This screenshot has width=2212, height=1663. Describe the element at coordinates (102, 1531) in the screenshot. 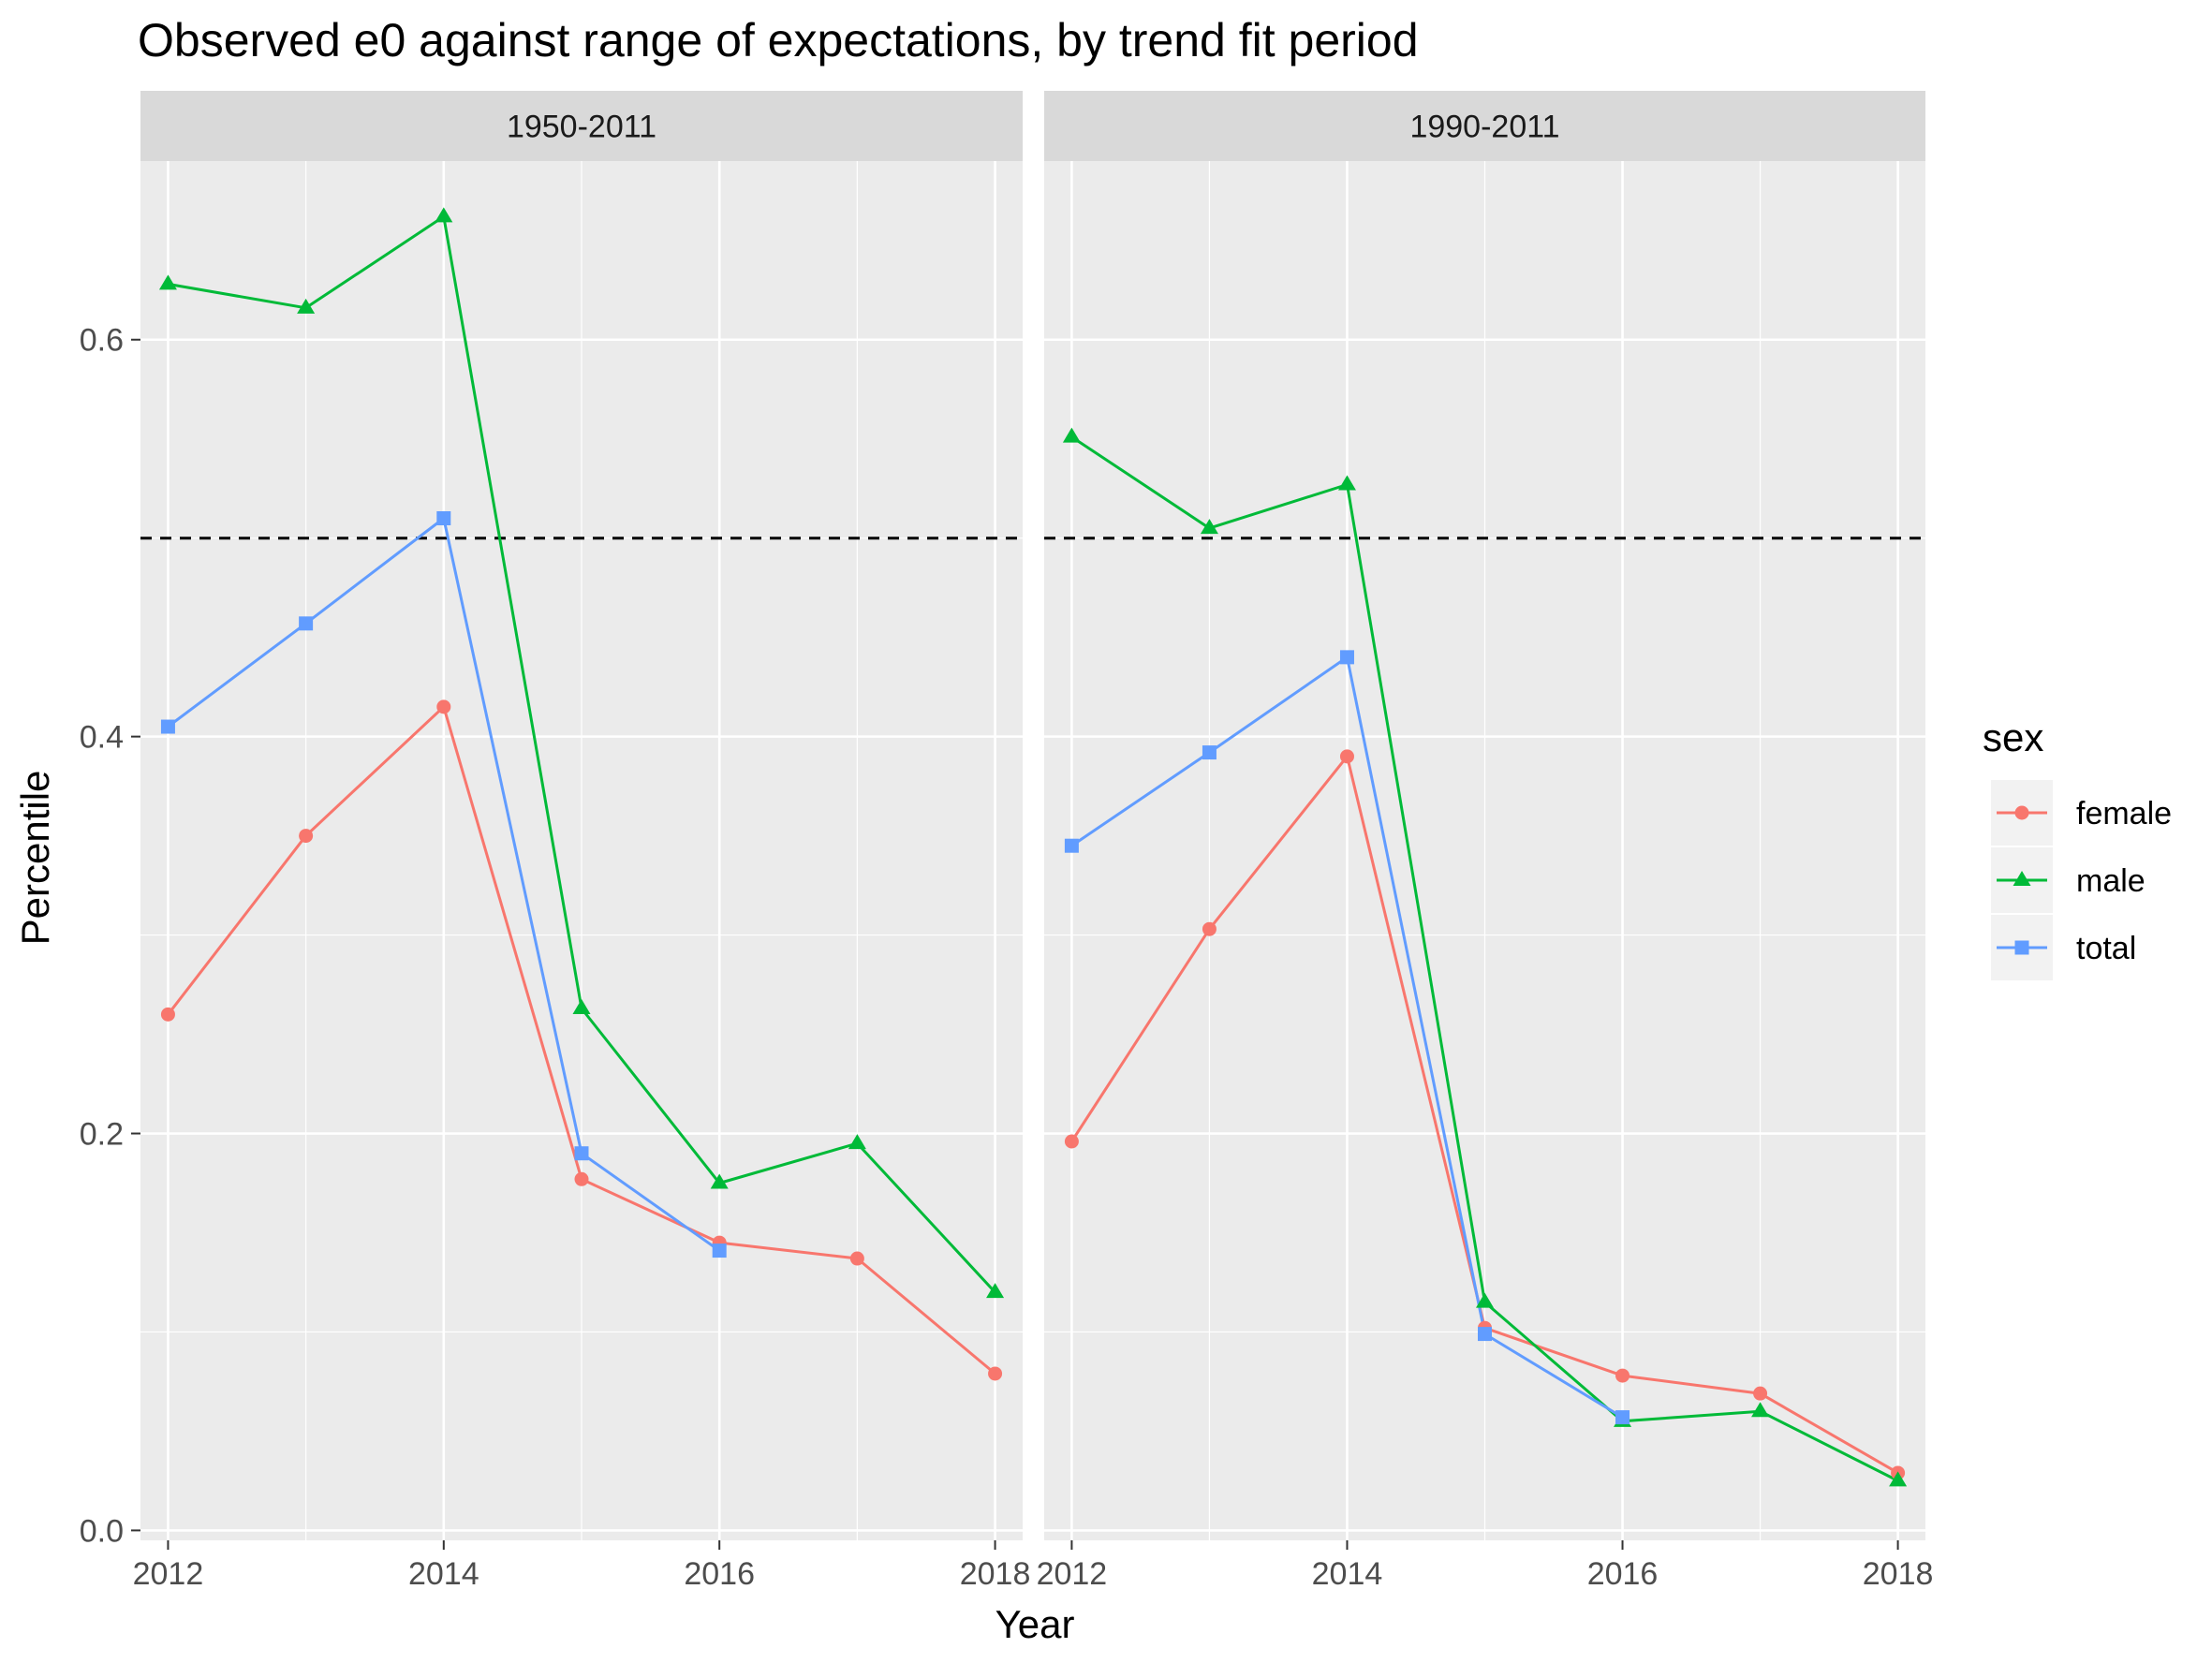

I see `y-tick-label: 0.0` at that location.